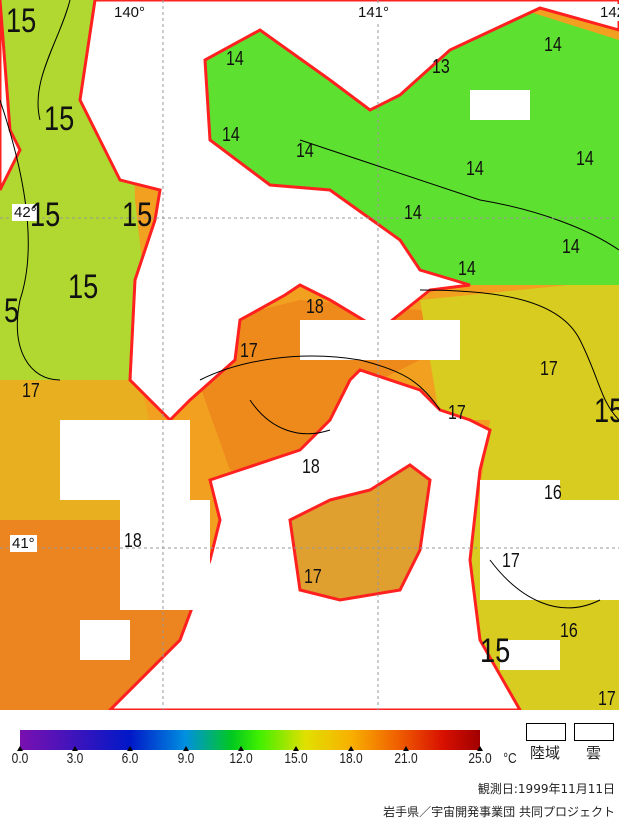 Image resolution: width=619 pixels, height=820 pixels. I want to click on tick-label: 3.0, so click(75, 758).